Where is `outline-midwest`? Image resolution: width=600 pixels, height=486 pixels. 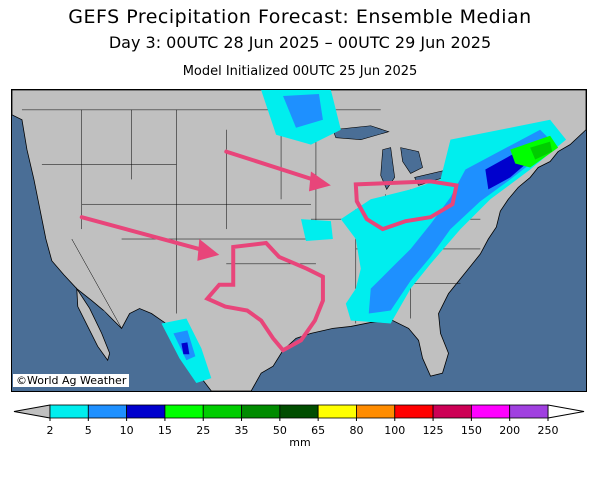
outline-midwest is located at coordinates (406, 205).